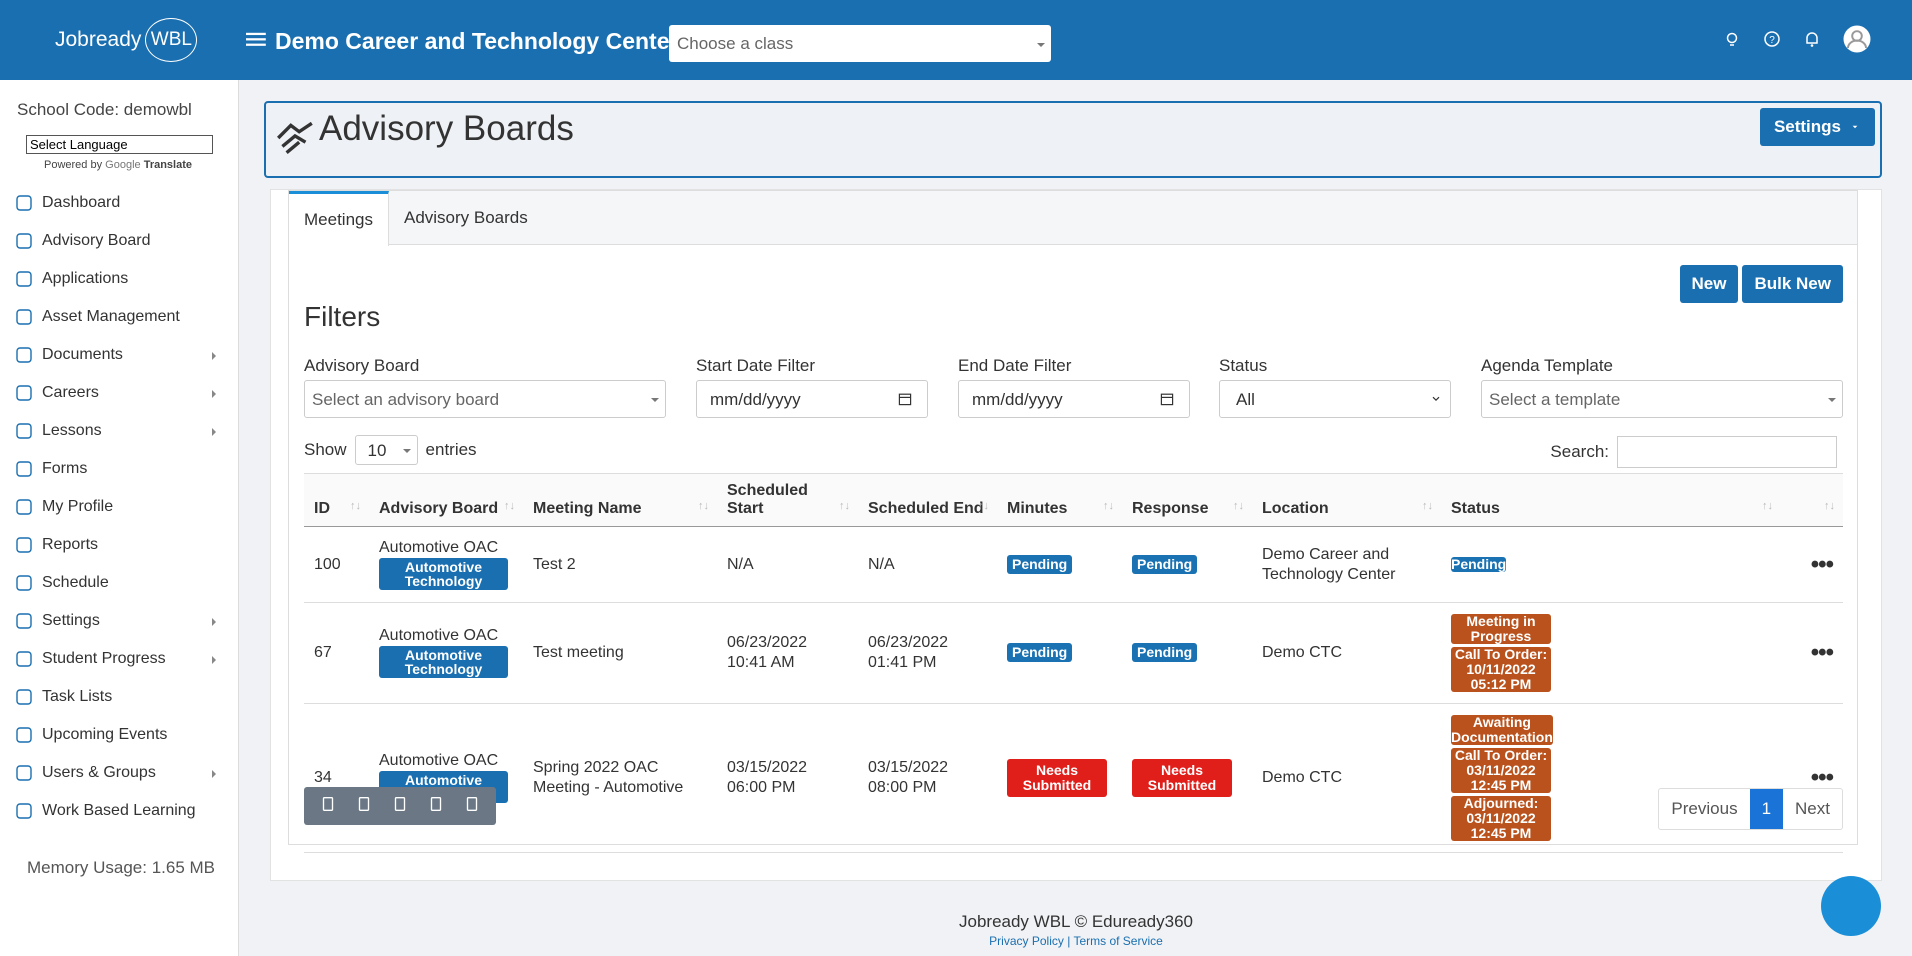 This screenshot has width=1912, height=956. I want to click on length-select: 10, so click(386, 450).